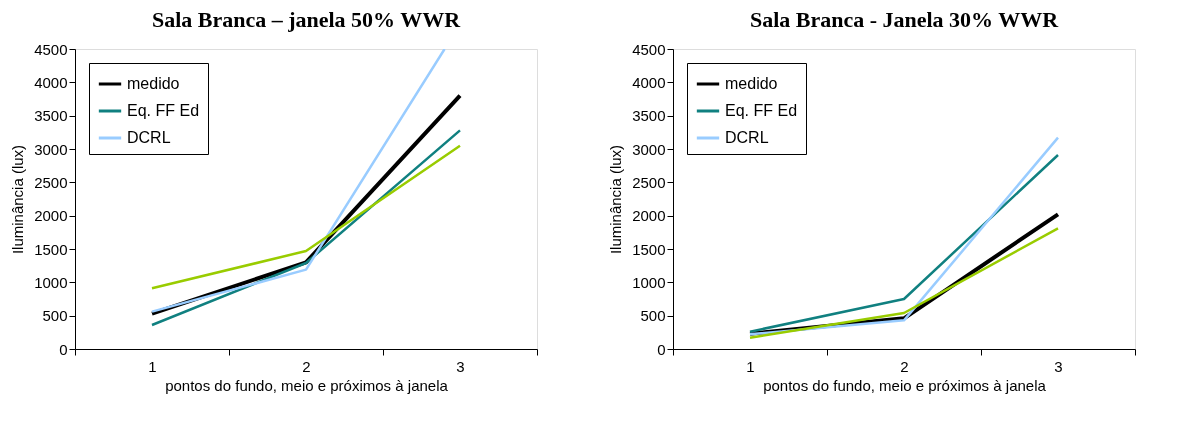 The image size is (1189, 446). I want to click on chart-title: Sala Branca – janela 50% WWR, so click(306, 19).